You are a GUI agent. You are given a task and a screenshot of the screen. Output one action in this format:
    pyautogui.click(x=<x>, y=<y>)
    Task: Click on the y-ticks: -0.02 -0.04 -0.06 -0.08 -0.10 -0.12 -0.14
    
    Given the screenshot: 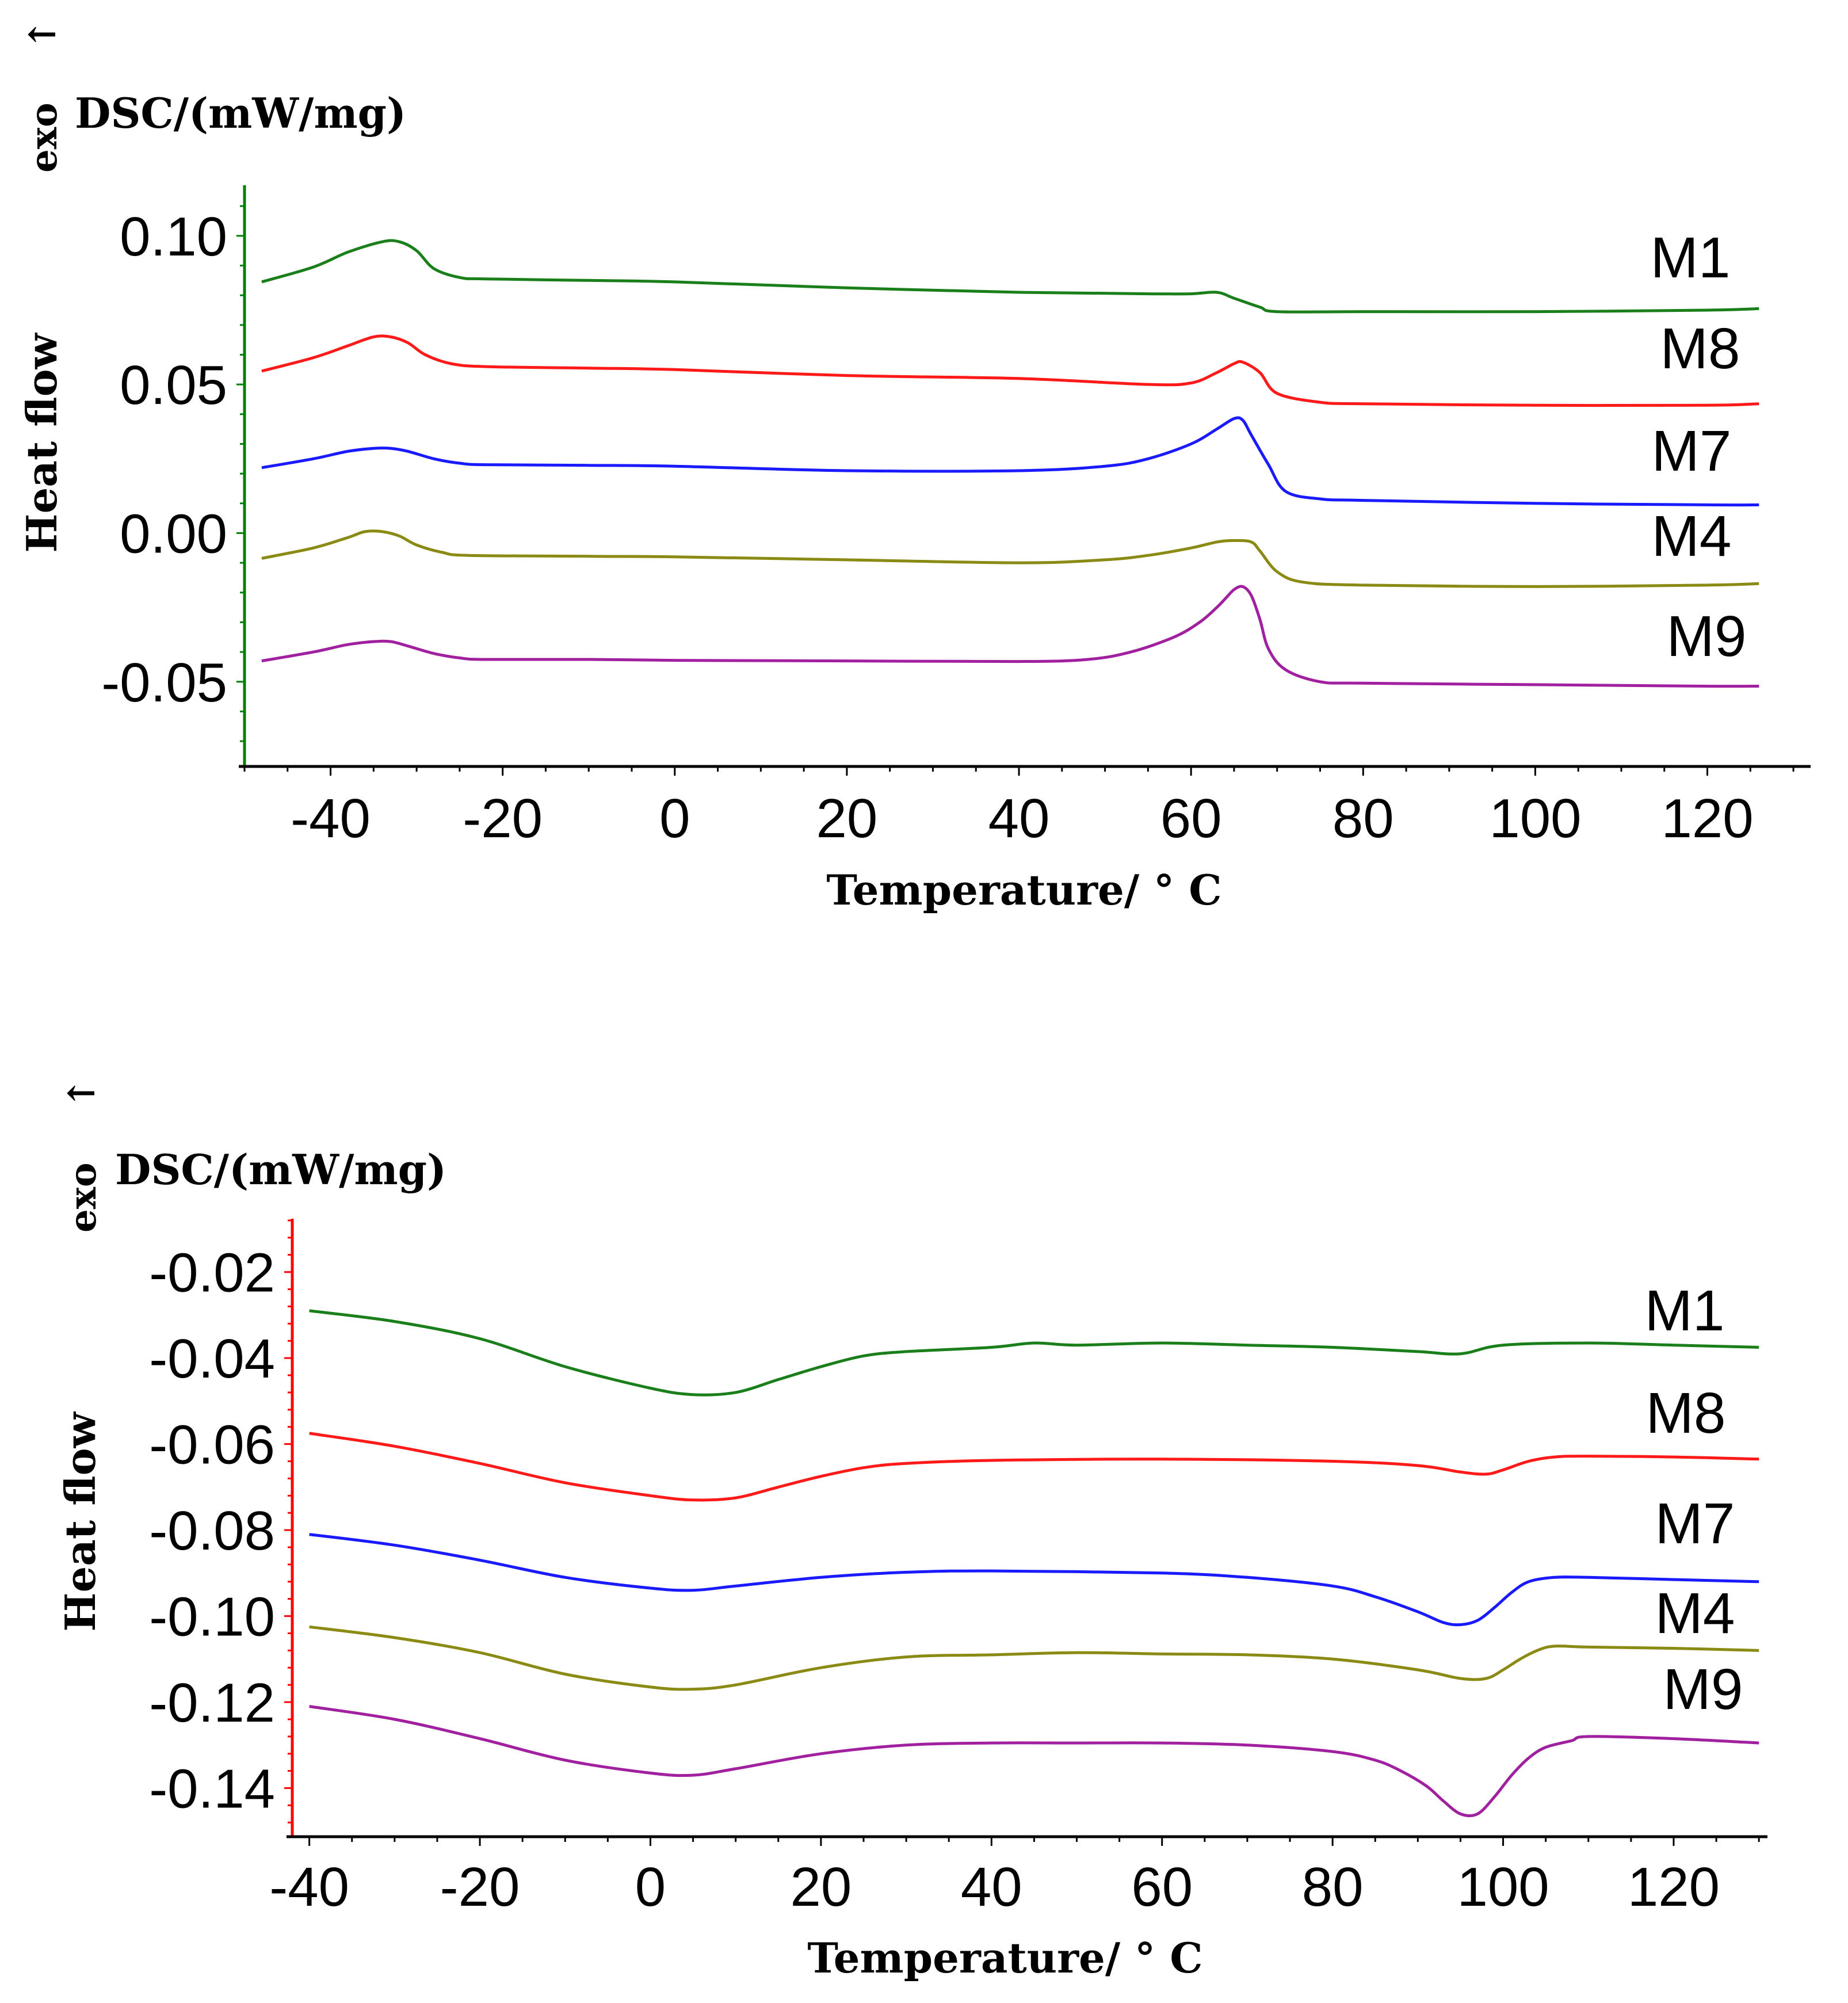 What is the action you would take?
    pyautogui.click(x=220, y=1521)
    